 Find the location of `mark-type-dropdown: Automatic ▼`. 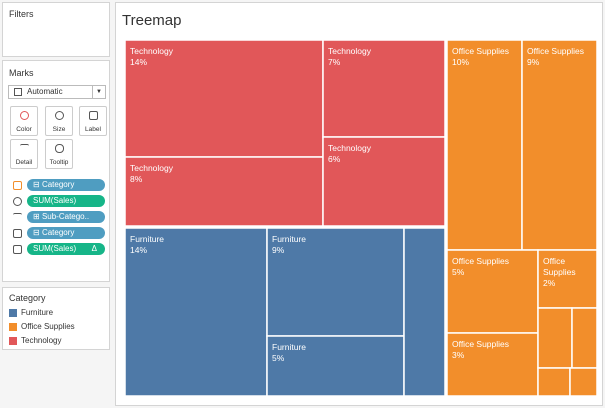

mark-type-dropdown: Automatic ▼ is located at coordinates (57, 92).